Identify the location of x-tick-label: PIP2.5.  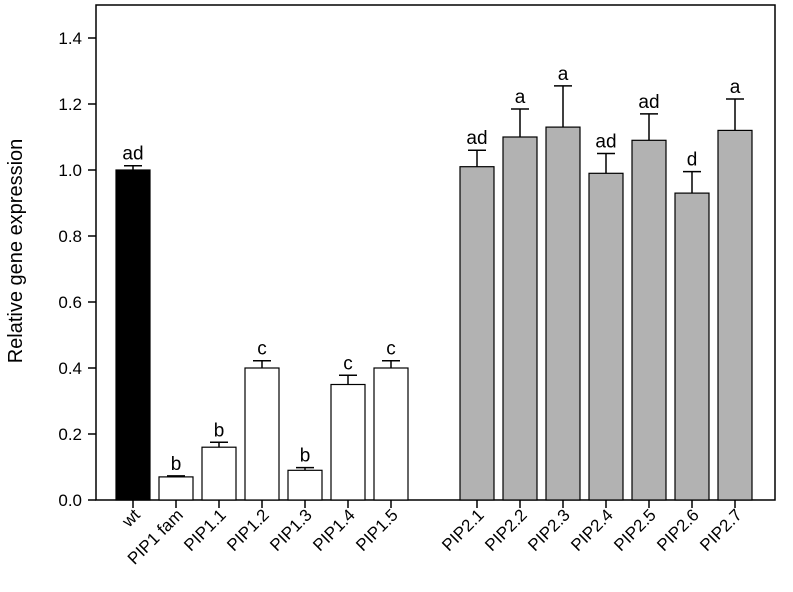
(635, 530).